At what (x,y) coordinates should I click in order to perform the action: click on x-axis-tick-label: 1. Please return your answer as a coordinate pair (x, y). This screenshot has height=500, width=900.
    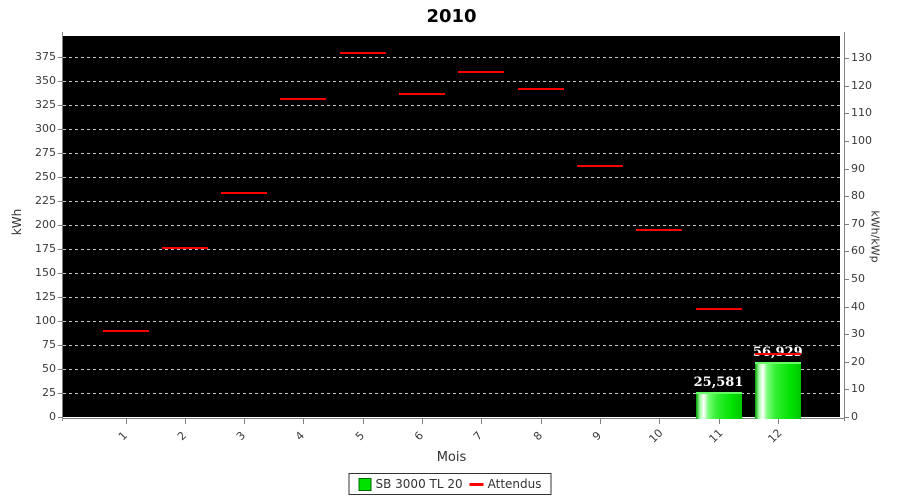
    Looking at the image, I should click on (122, 436).